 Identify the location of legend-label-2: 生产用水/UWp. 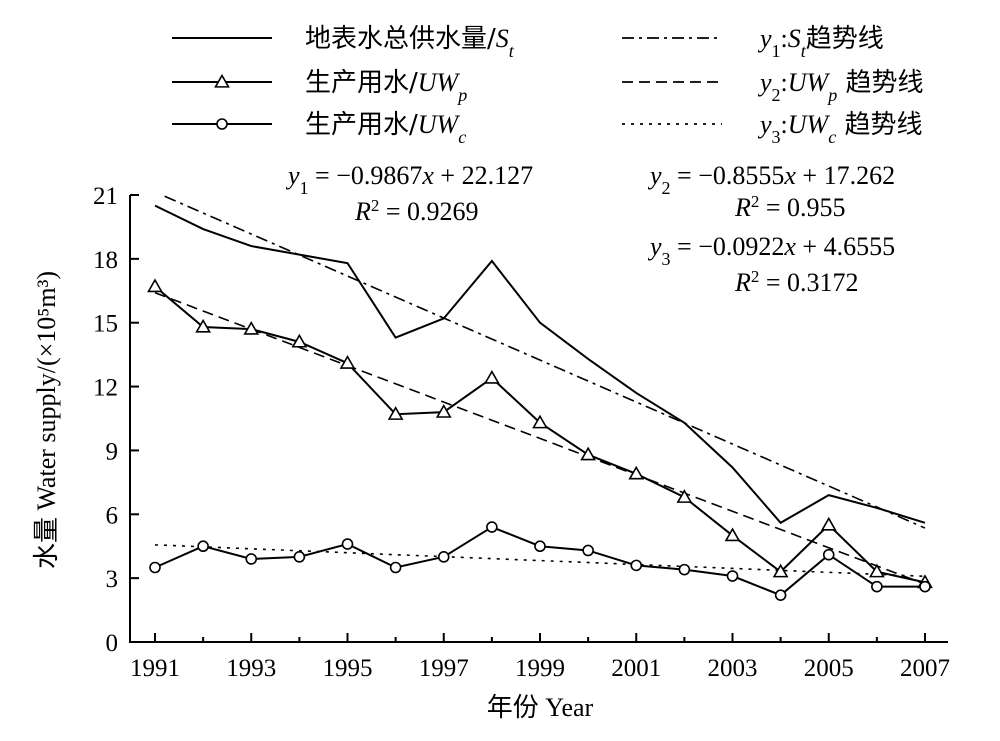
(386, 86).